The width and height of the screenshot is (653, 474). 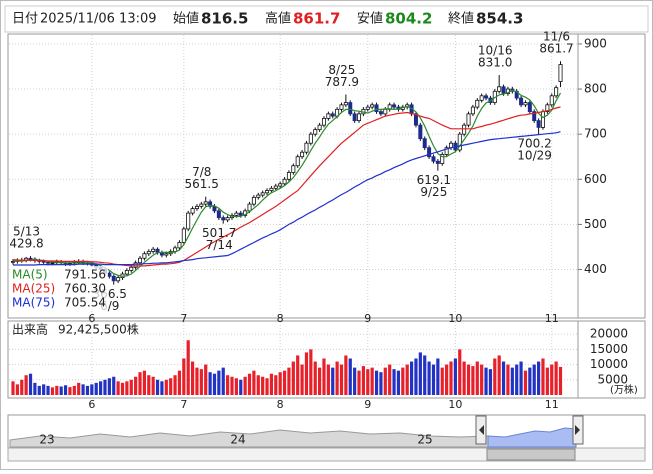 I want to click on x-tick-label: 11, so click(x=552, y=318).